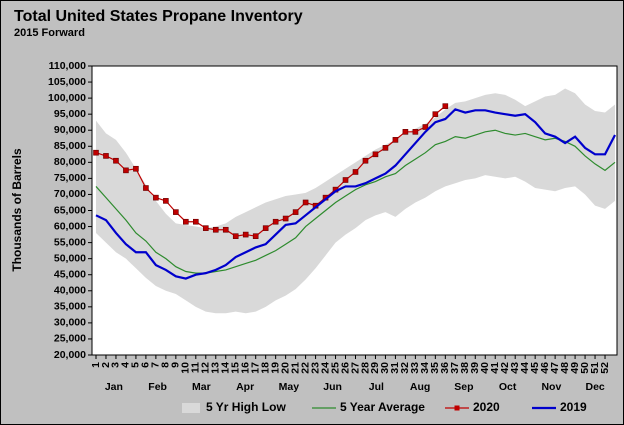 The image size is (624, 425). What do you see at coordinates (70, 194) in the screenshot?
I see `y-tick-label: 70,000` at bounding box center [70, 194].